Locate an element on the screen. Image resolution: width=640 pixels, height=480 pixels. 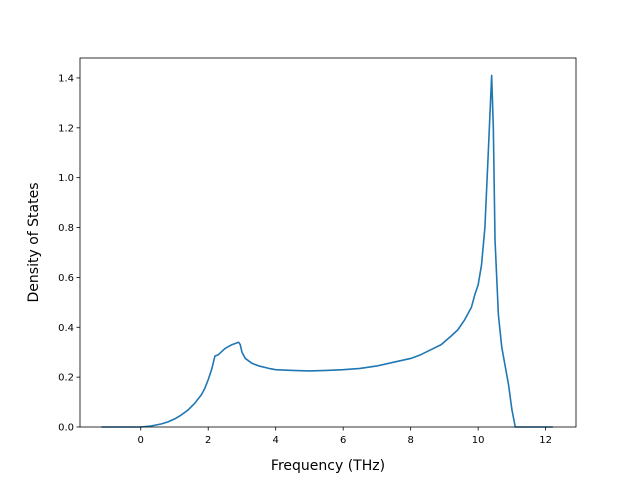
y-tick-label: 0.6 is located at coordinates (66, 278).